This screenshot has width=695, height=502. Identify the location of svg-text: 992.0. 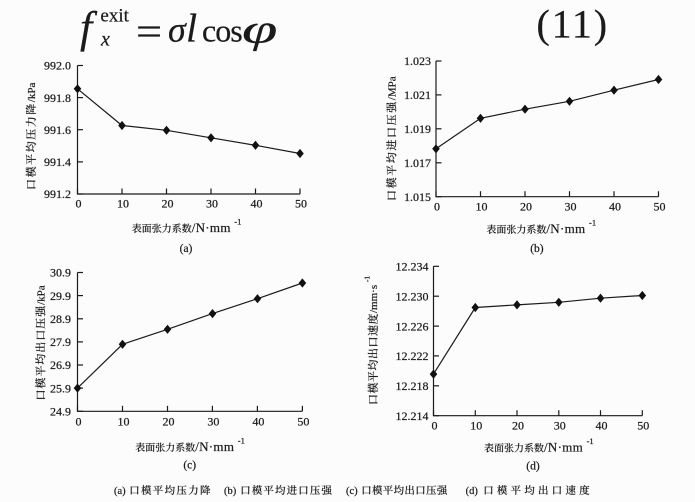
(57, 66).